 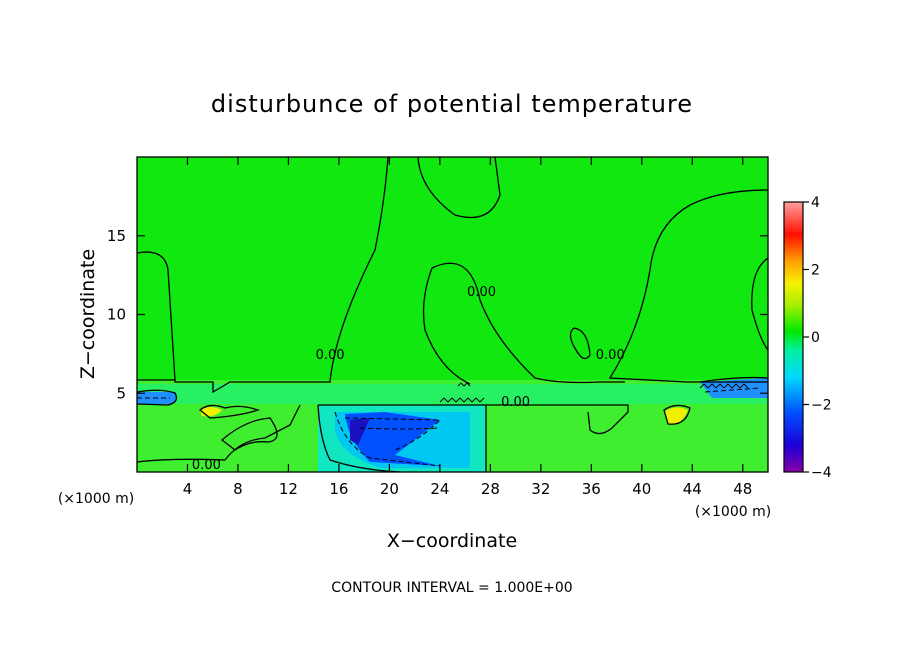 What do you see at coordinates (742, 489) in the screenshot?
I see `x-tick-label: 48` at bounding box center [742, 489].